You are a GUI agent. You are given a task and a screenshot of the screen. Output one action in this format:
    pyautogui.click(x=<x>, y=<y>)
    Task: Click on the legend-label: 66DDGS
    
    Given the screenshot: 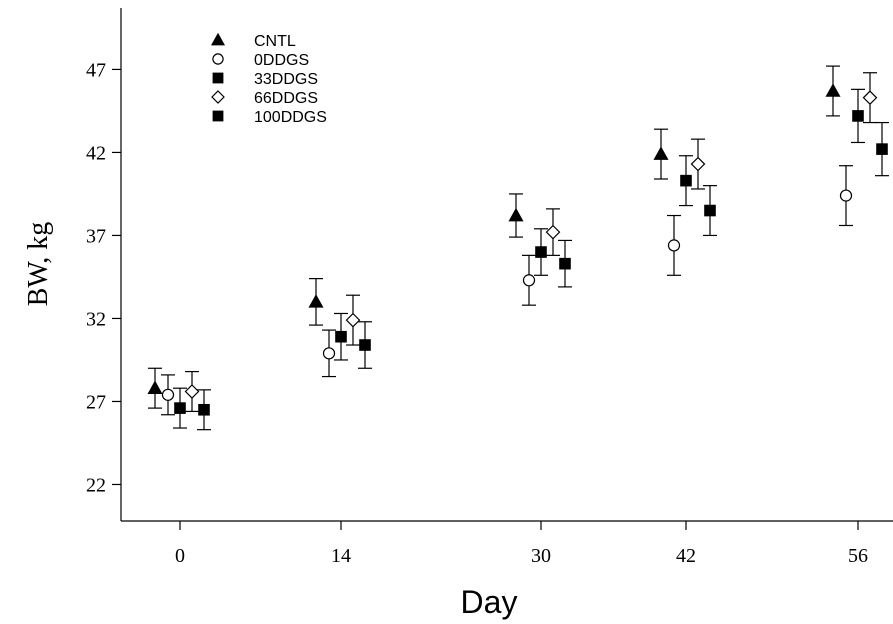 What is the action you would take?
    pyautogui.click(x=286, y=98)
    